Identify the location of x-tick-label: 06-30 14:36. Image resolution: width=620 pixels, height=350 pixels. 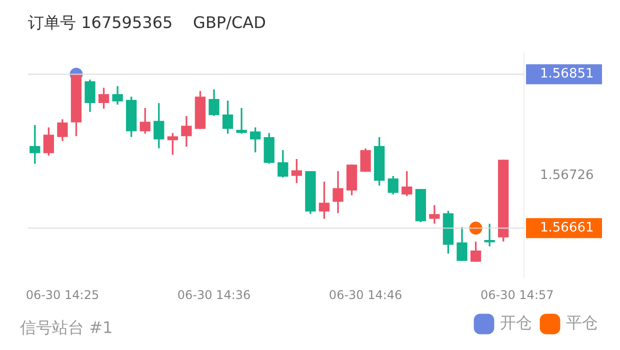
(214, 295).